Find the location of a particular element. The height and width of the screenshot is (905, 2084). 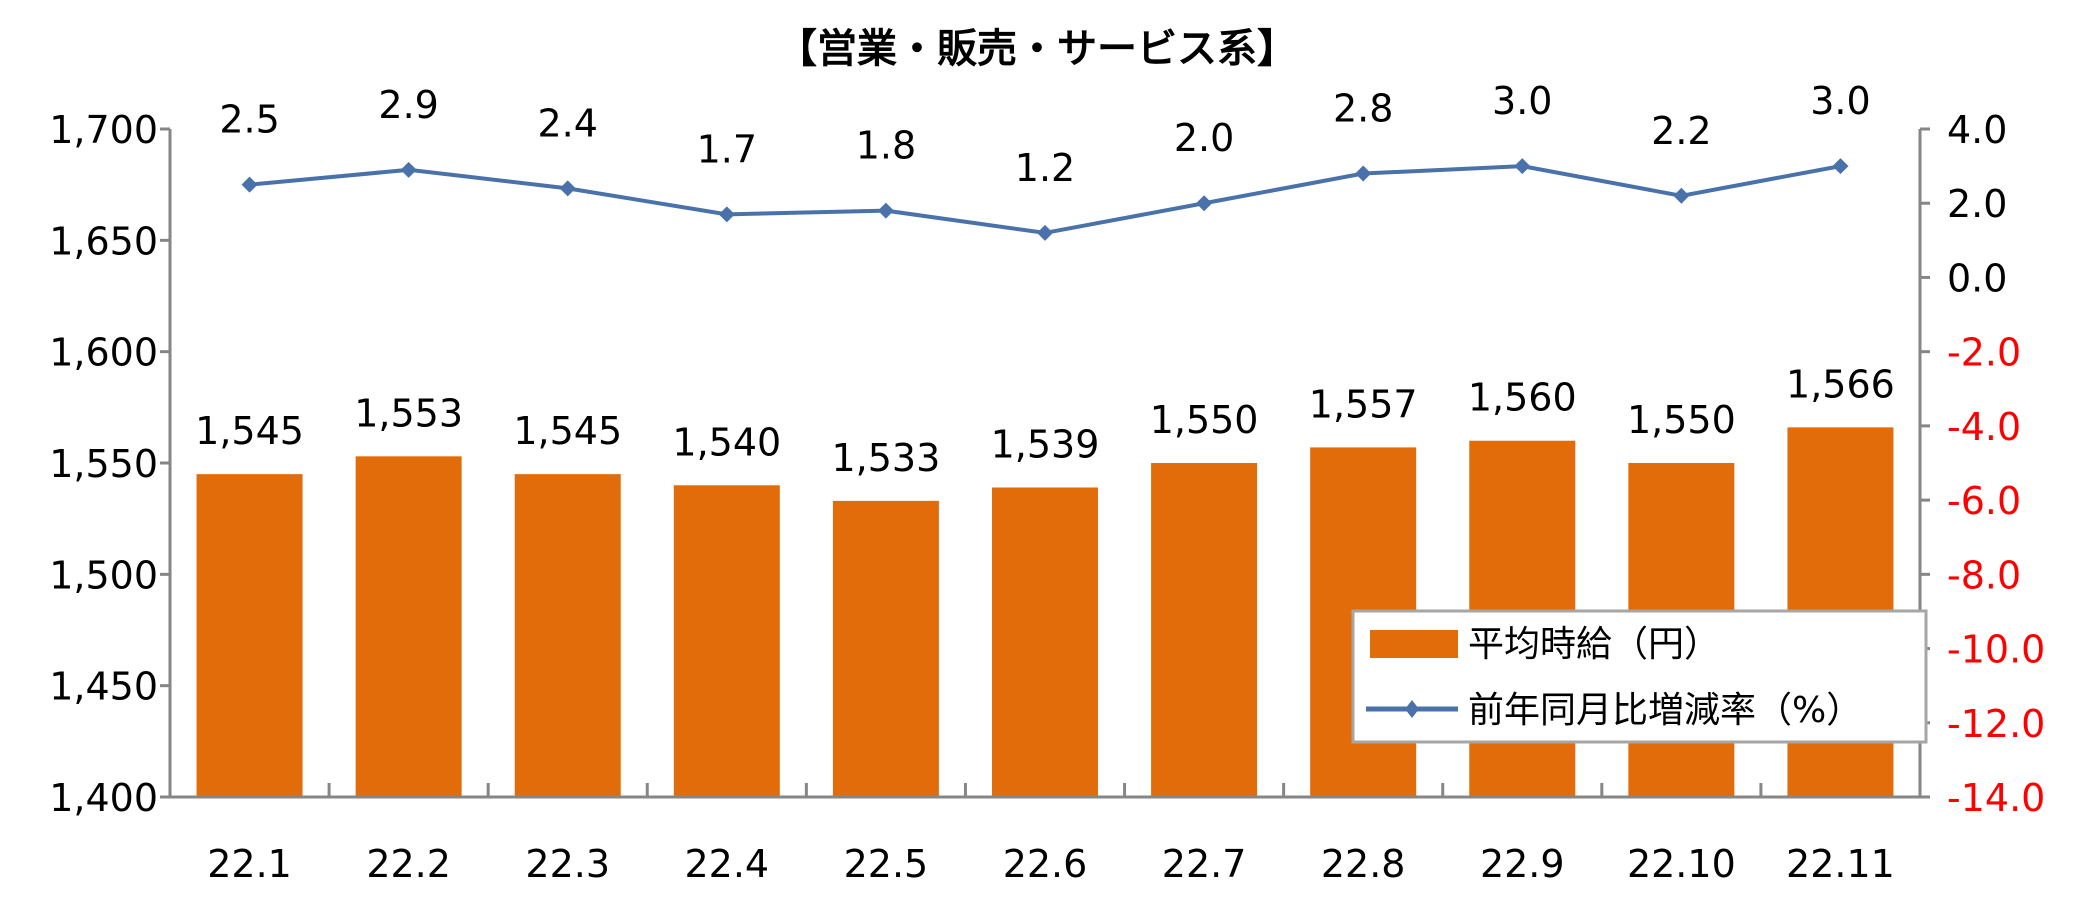

y-right-tick-label: -12.0 is located at coordinates (1996, 724).